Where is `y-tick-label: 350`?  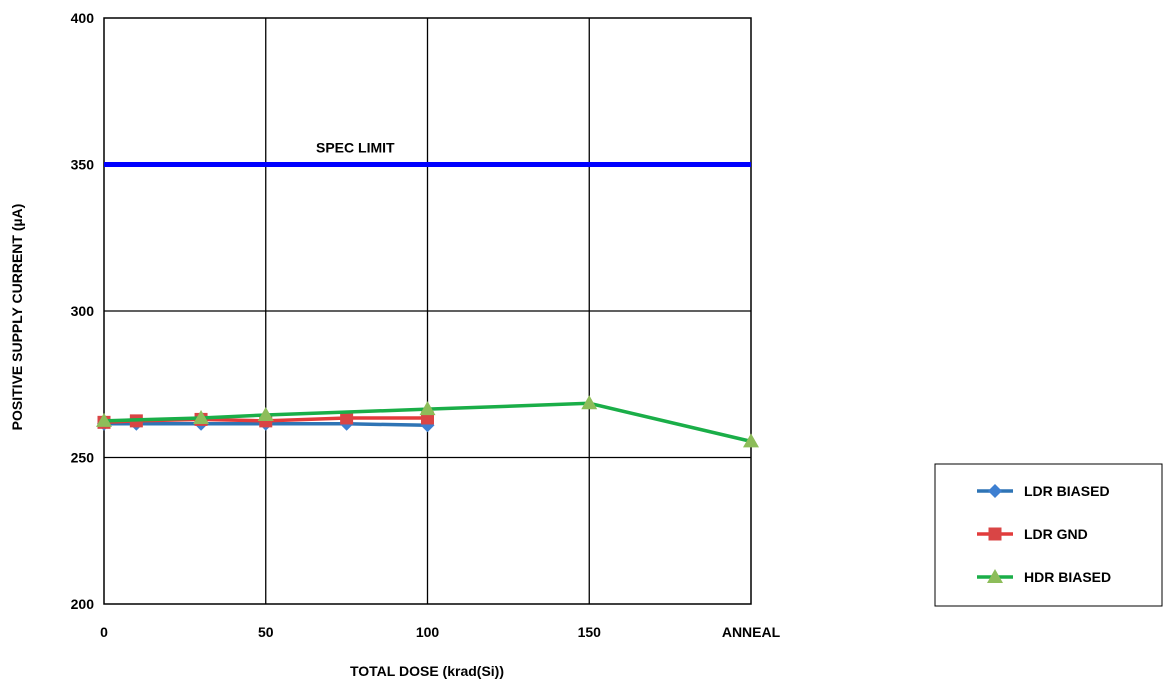 y-tick-label: 350 is located at coordinates (83, 165).